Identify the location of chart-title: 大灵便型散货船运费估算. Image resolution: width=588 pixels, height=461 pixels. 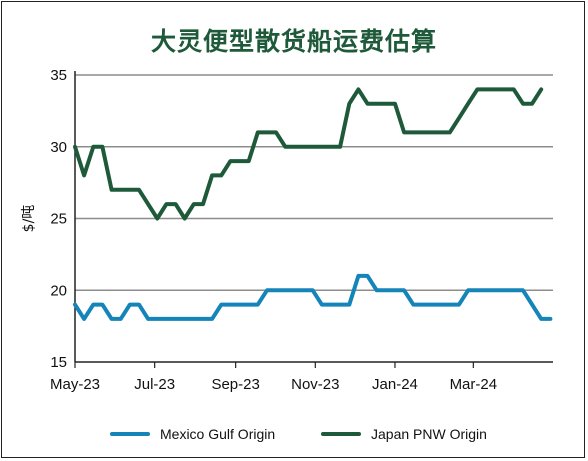
(293, 41).